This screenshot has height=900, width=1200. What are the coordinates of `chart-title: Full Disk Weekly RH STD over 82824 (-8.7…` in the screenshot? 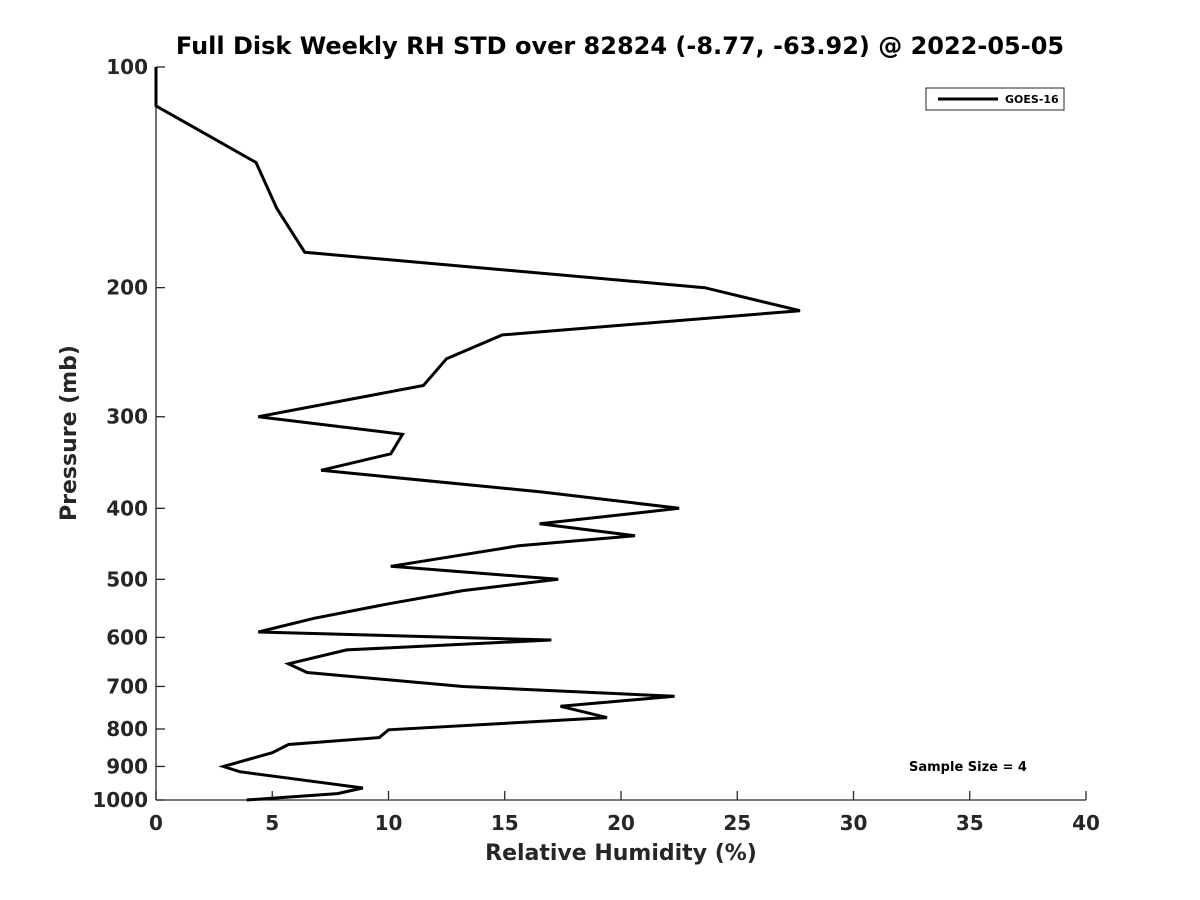 It's located at (620, 46).